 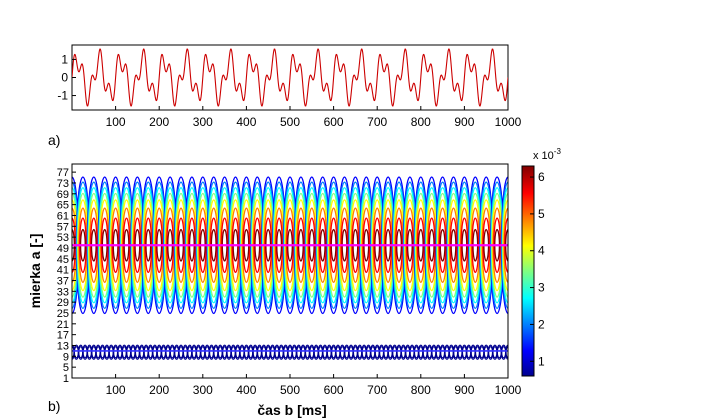 I want to click on colorbar-tick-label: 3, so click(x=541, y=288).